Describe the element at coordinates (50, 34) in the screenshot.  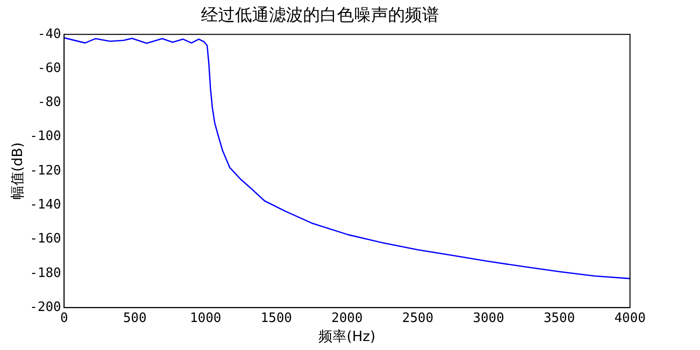
I see `y-tick-label: -40` at that location.